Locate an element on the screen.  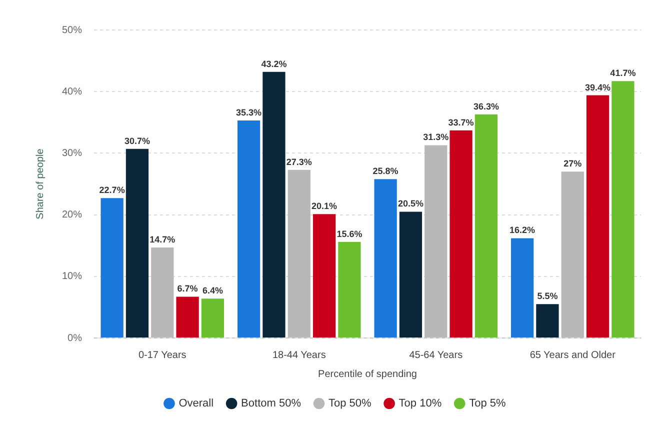
legend-label: Top 50% is located at coordinates (350, 404).